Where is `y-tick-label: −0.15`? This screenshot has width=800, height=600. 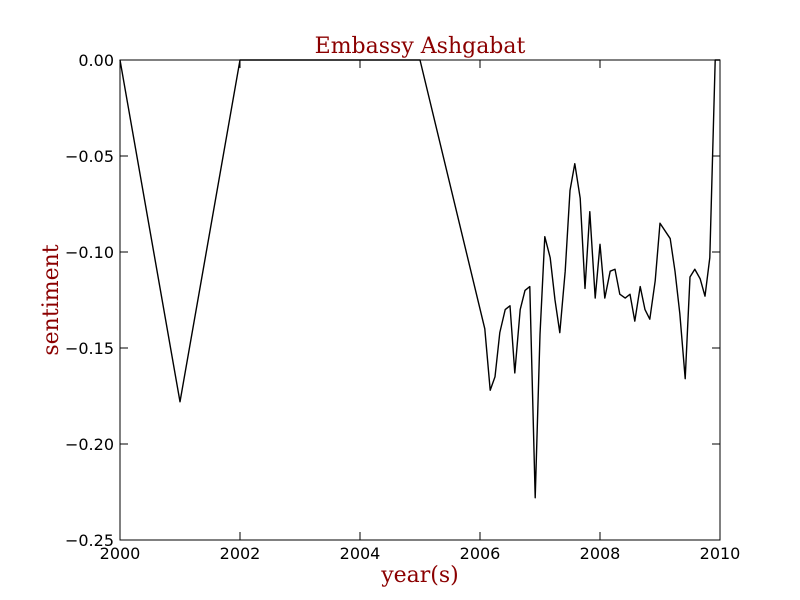
y-tick-label: −0.15 is located at coordinates (89, 348).